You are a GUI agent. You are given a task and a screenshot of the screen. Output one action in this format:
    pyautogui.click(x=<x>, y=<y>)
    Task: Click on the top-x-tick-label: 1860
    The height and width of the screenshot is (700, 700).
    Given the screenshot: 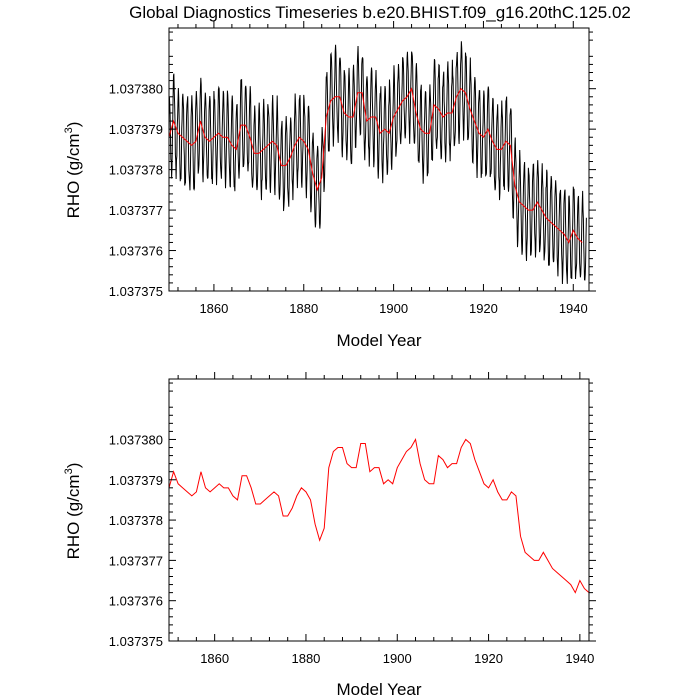 What is the action you would take?
    pyautogui.click(x=213, y=308)
    